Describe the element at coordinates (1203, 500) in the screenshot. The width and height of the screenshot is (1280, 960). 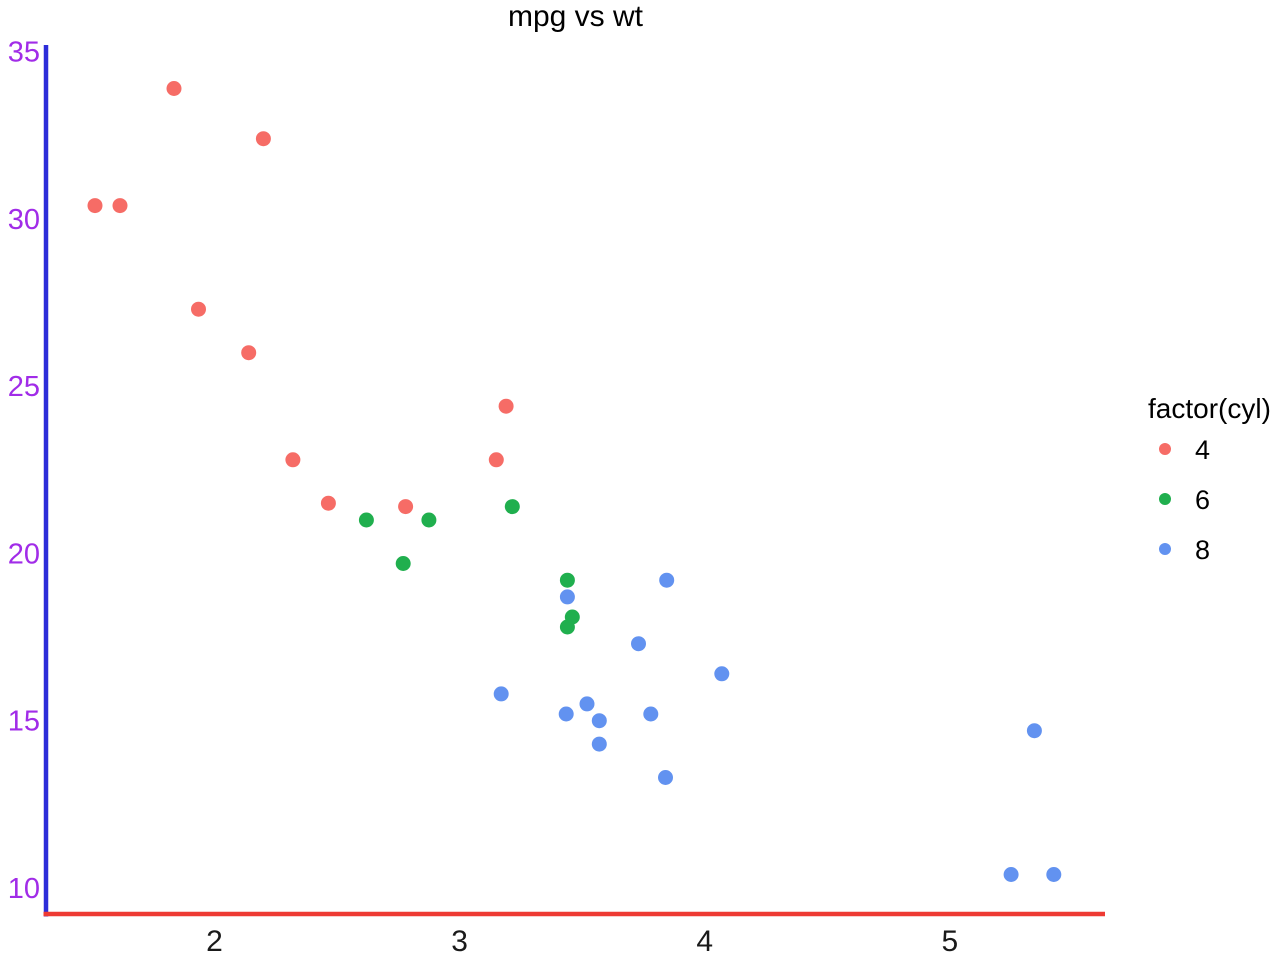
I see `legend-label-cyl6: 6` at that location.